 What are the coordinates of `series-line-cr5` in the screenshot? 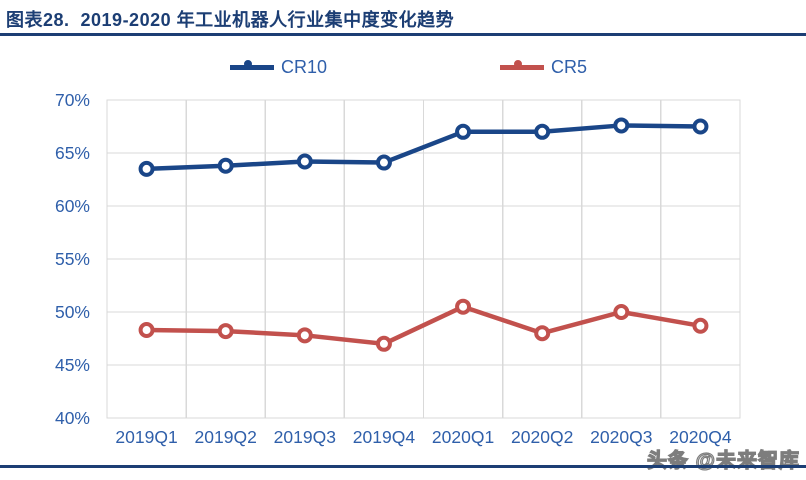 It's located at (423, 325).